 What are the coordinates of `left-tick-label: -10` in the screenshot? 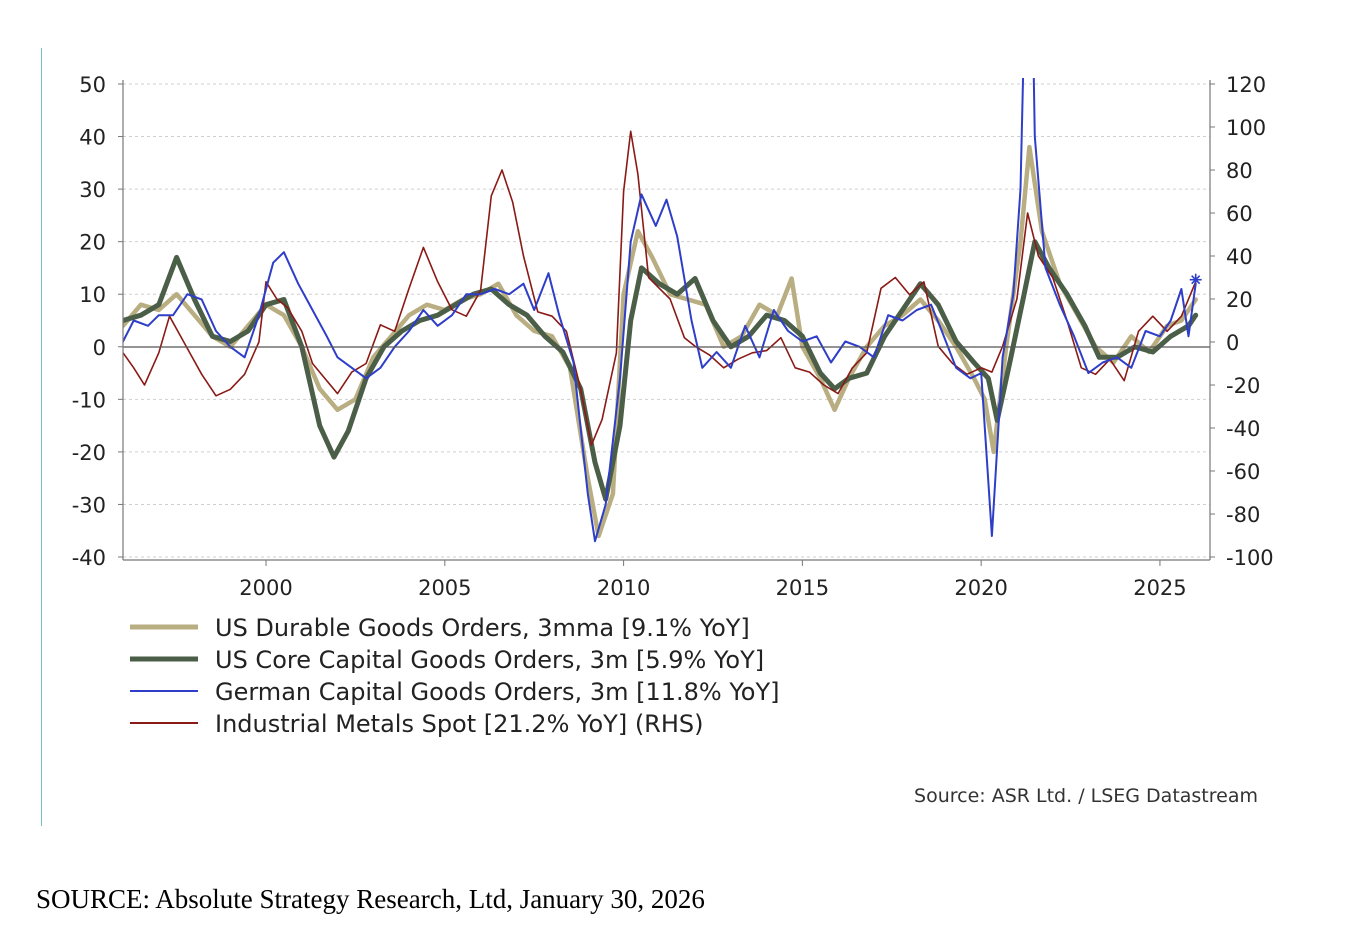 It's located at (89, 400).